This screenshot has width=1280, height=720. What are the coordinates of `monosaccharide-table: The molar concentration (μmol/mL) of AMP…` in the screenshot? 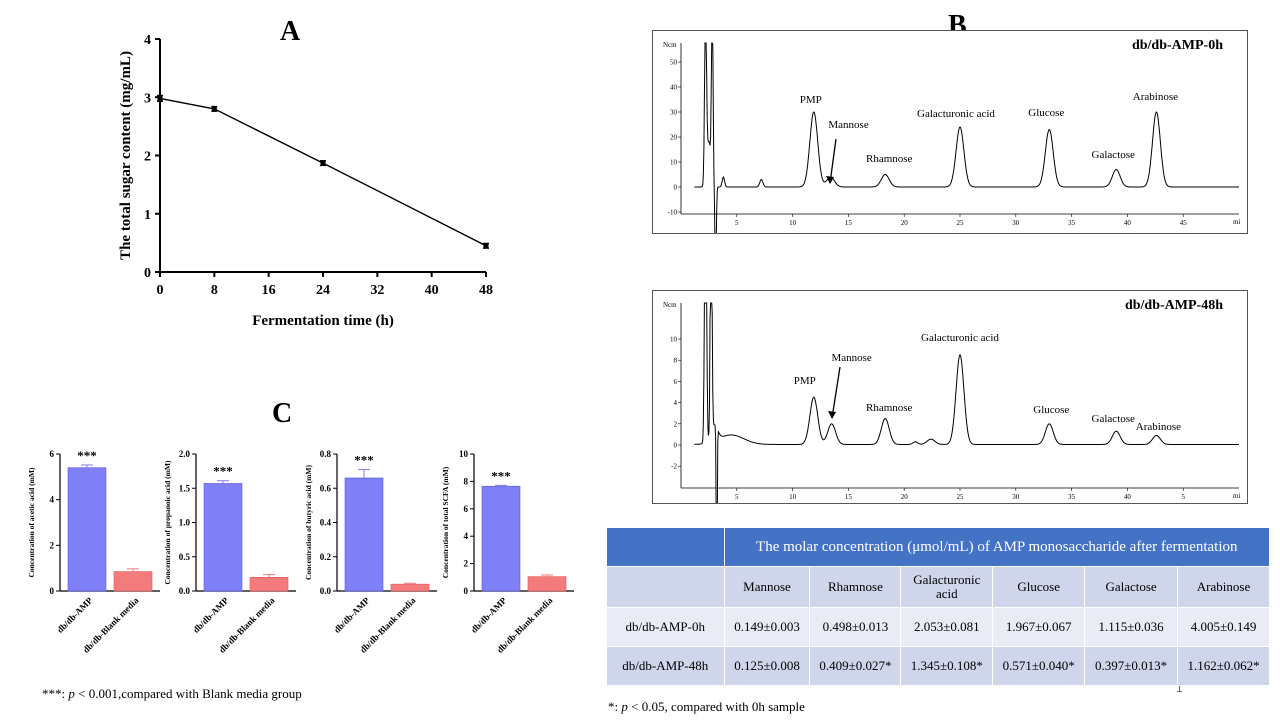 It's located at (938, 606).